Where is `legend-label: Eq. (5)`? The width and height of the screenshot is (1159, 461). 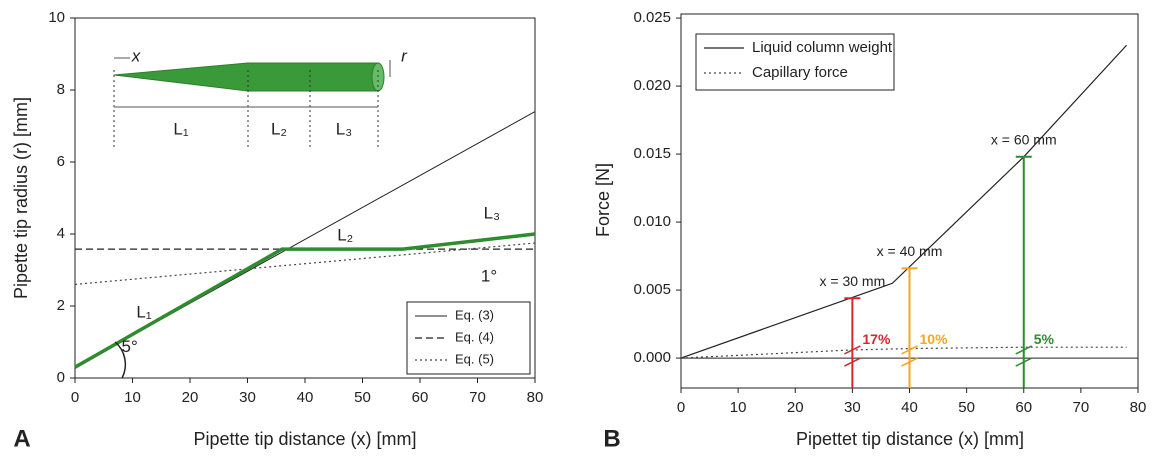 legend-label: Eq. (5) is located at coordinates (474, 358).